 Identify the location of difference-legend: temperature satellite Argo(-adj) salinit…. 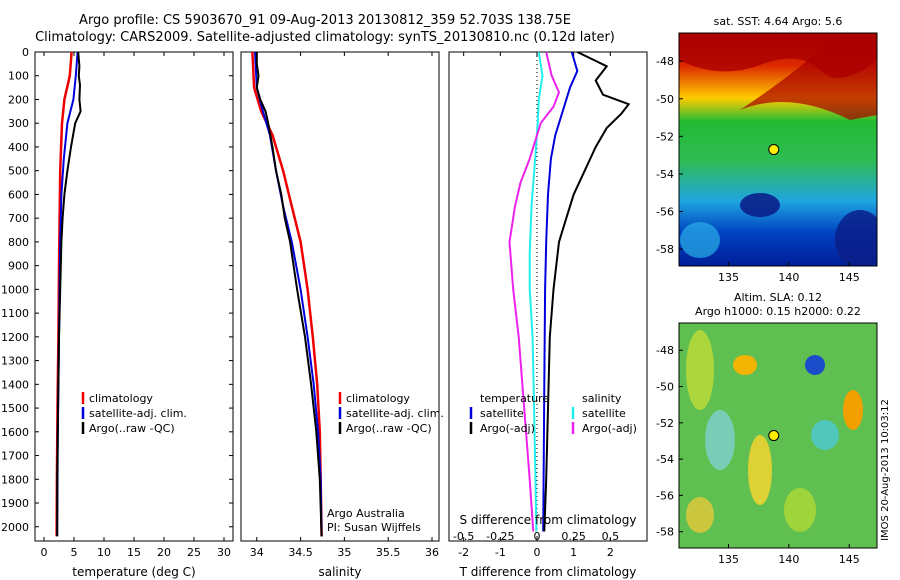
(553, 413).